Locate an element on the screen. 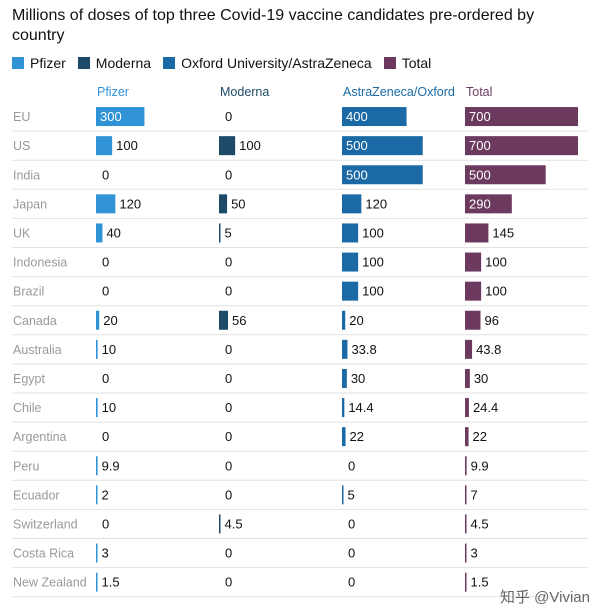 Image resolution: width=600 pixels, height=615 pixels. bar-moderna-canada is located at coordinates (224, 320).